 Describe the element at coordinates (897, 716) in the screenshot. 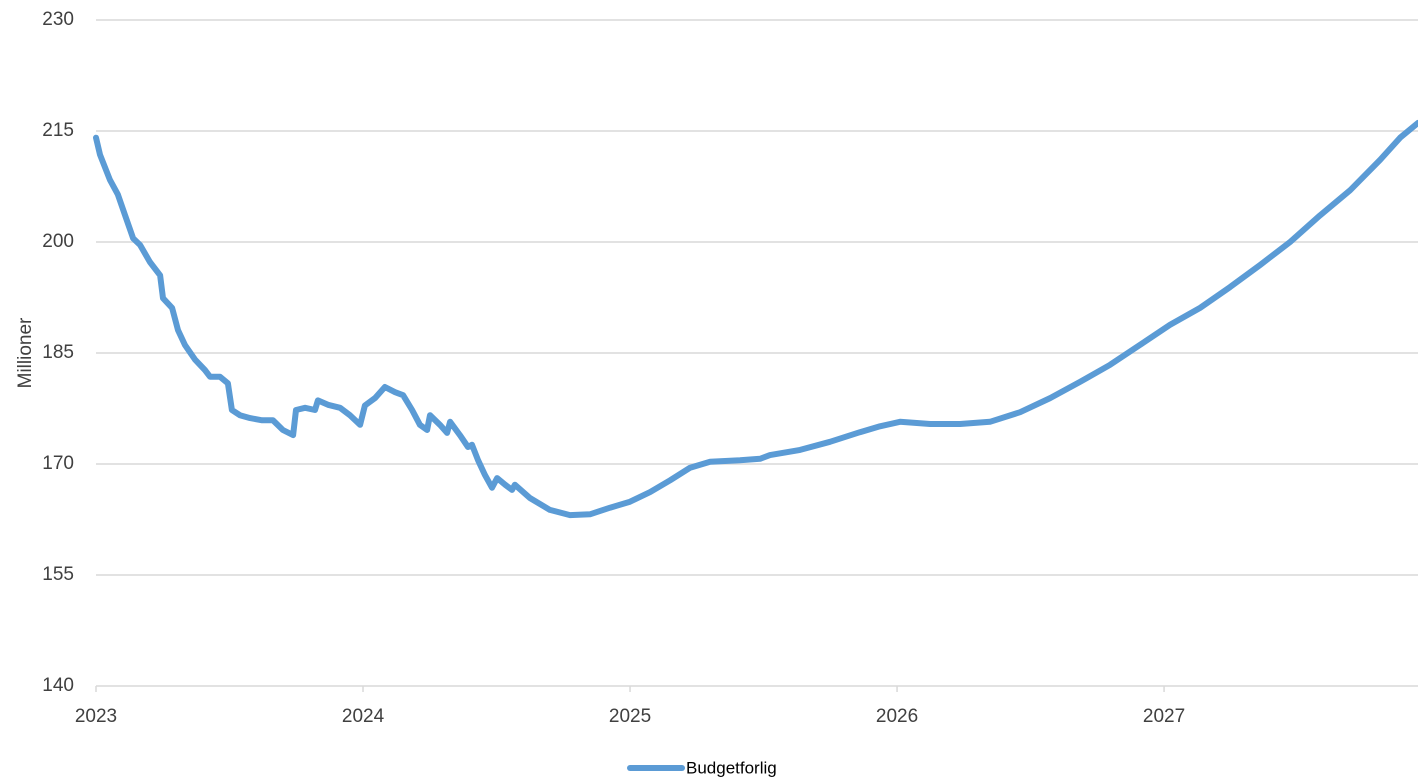

I see `x-tick-label: 2026` at that location.